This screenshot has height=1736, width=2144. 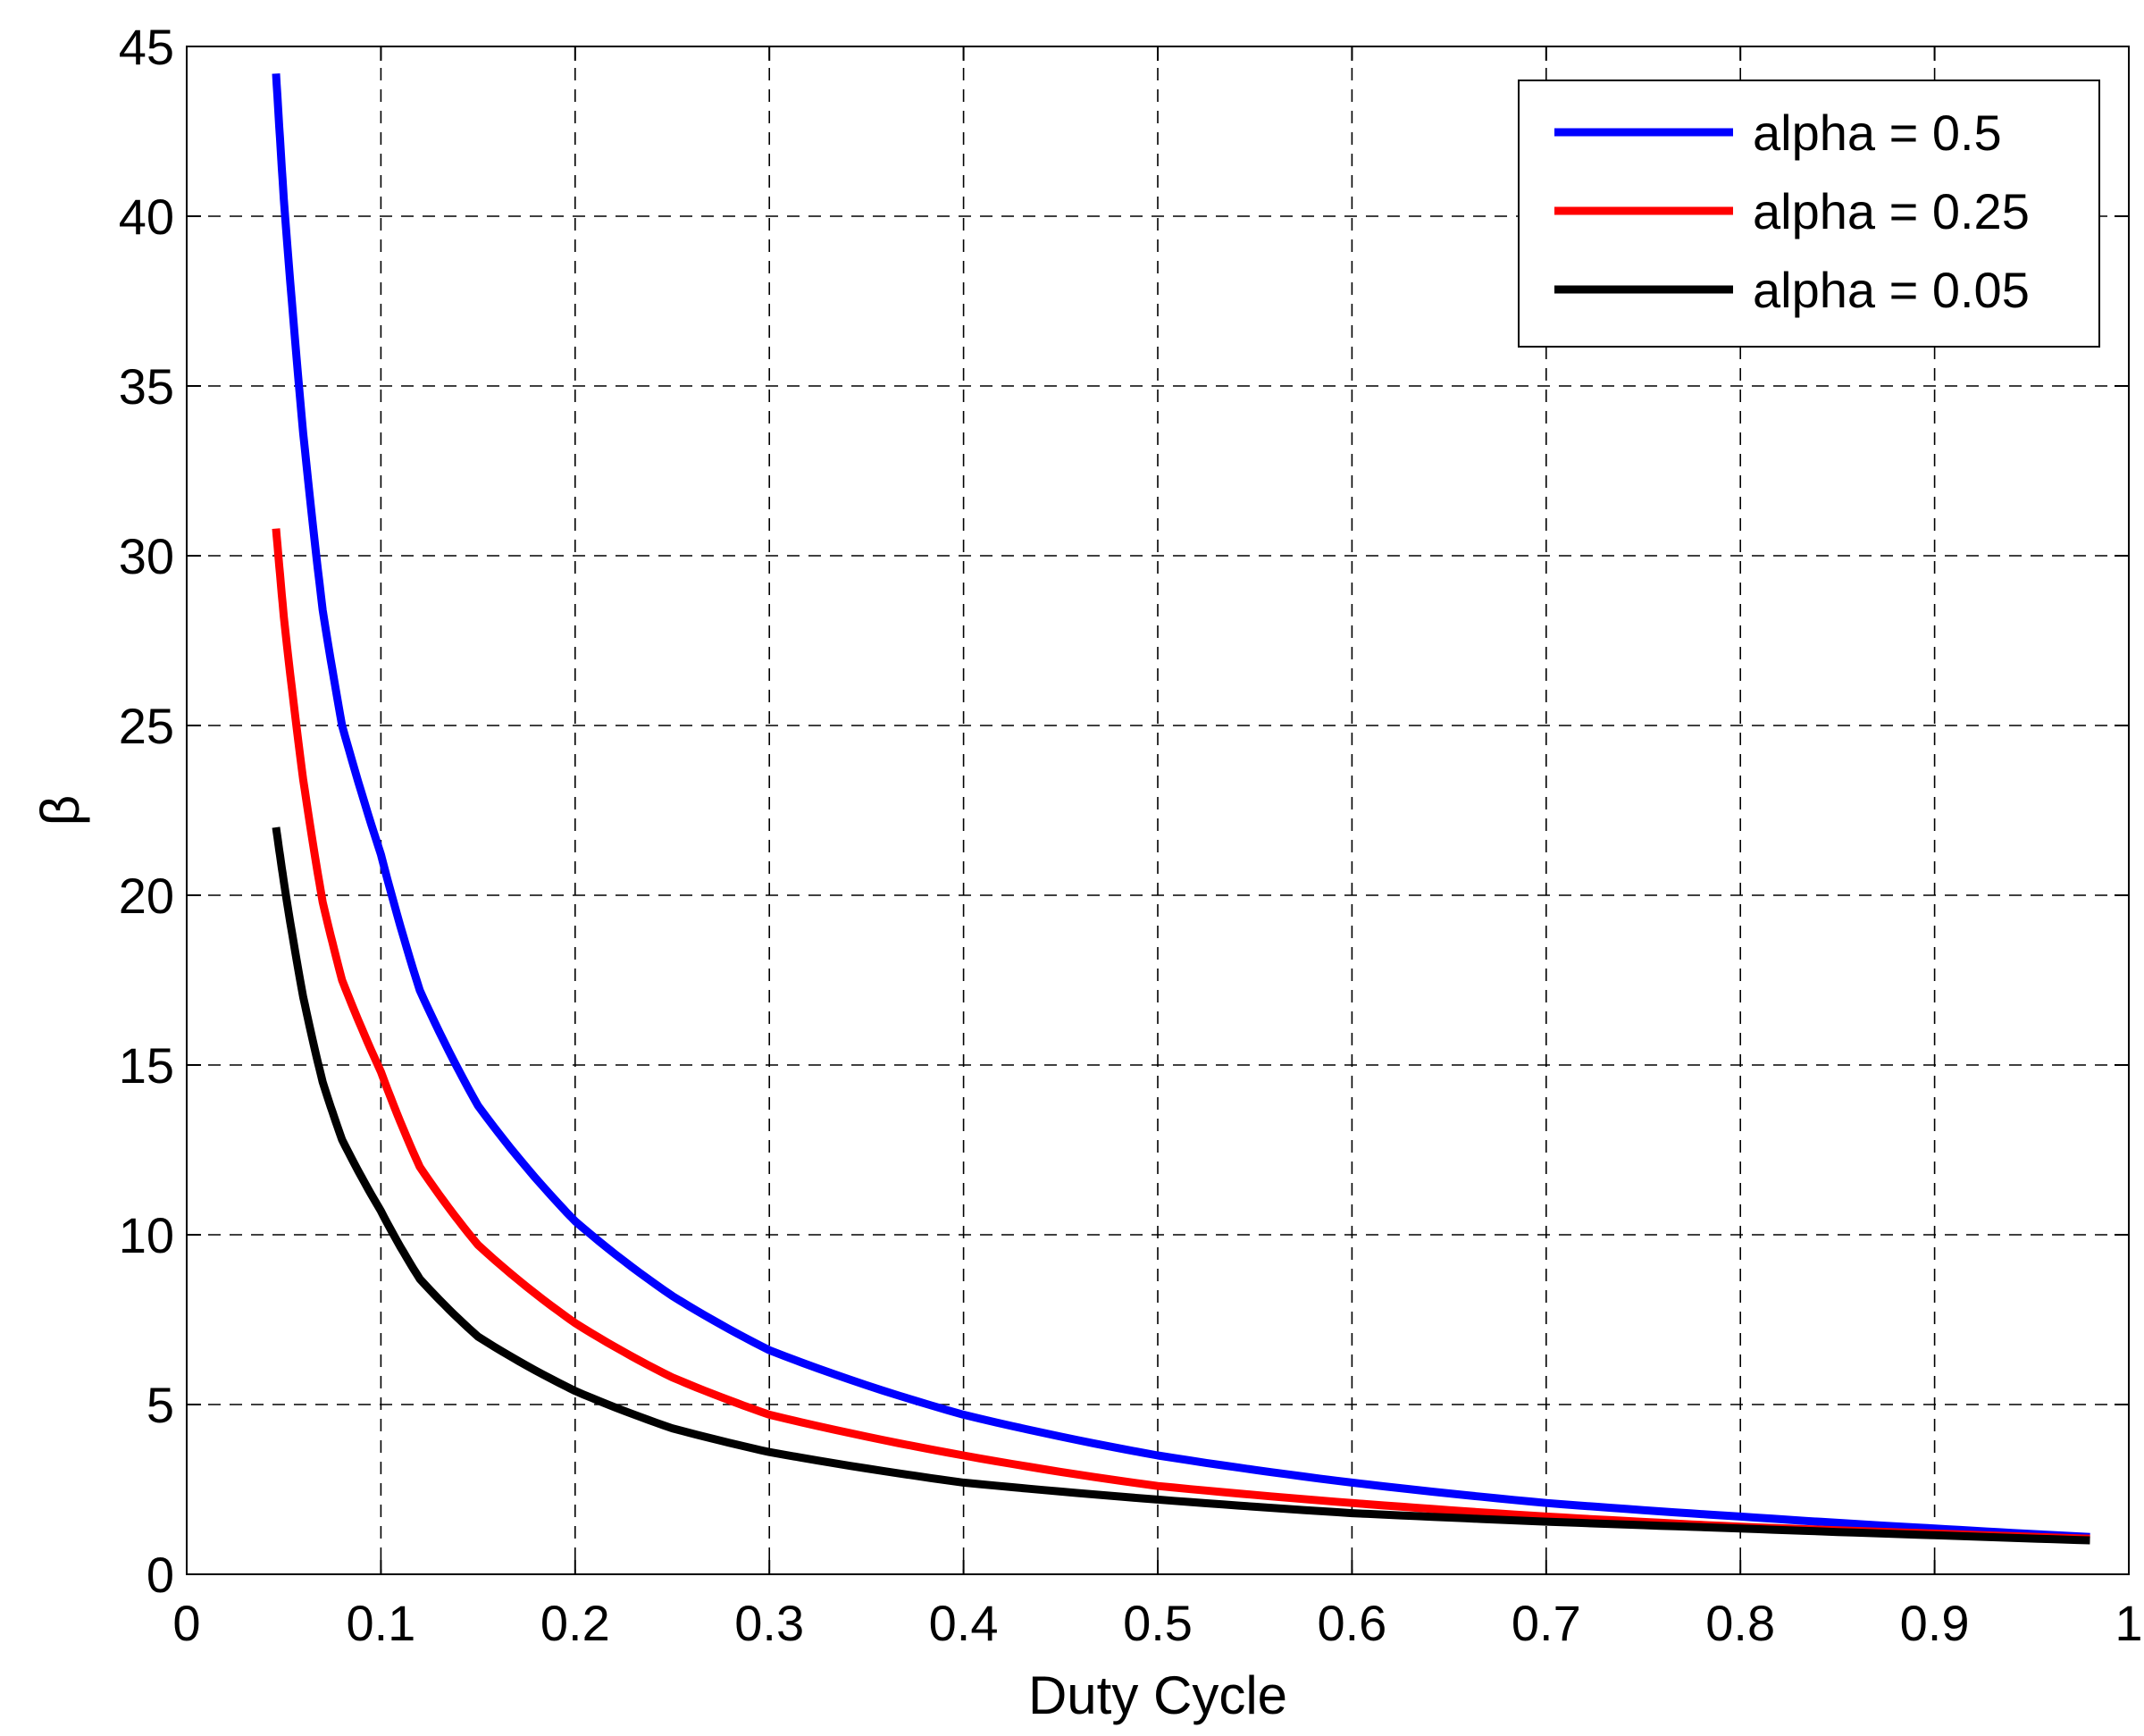 I want to click on y-tick-label: 20, so click(x=146, y=896).